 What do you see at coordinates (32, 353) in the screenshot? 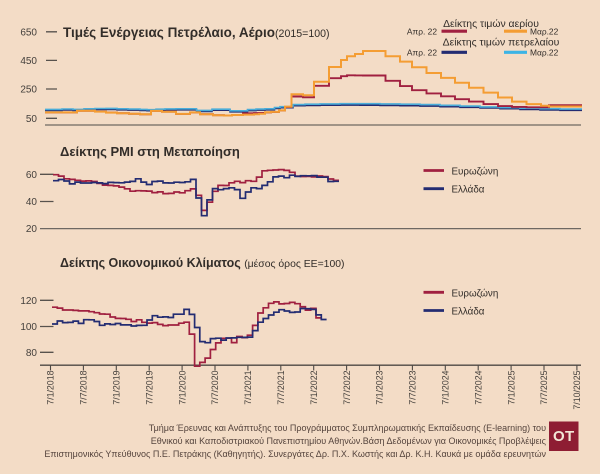
I see `svg-text: 80` at bounding box center [32, 353].